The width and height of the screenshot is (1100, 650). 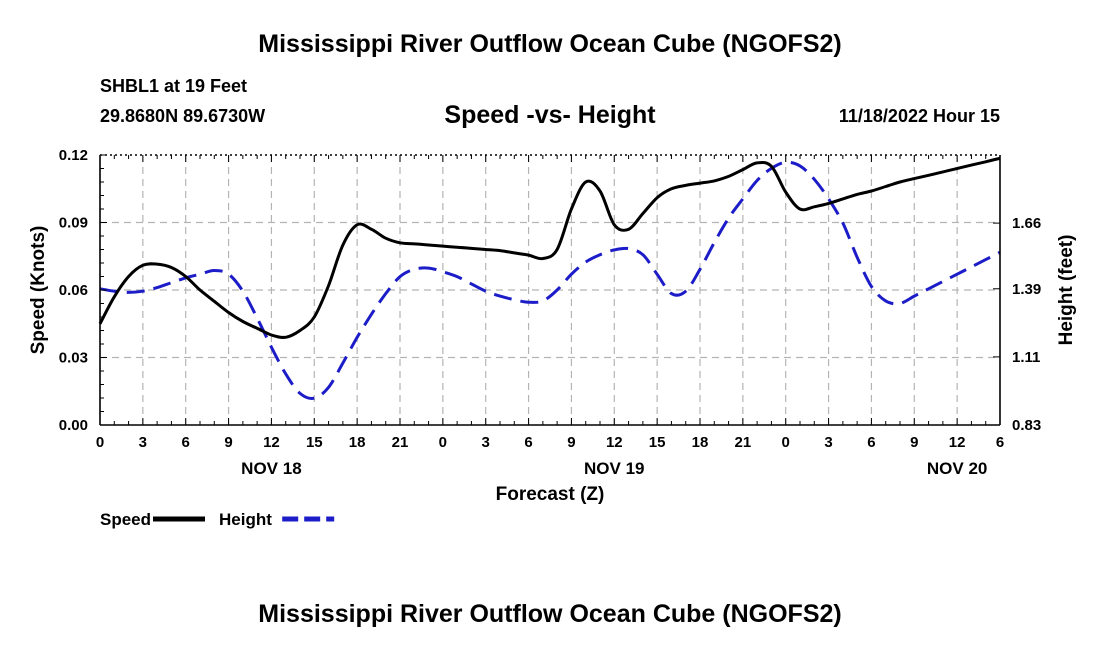 What do you see at coordinates (1026, 425) in the screenshot?
I see `y2-tick-label: 0.83` at bounding box center [1026, 425].